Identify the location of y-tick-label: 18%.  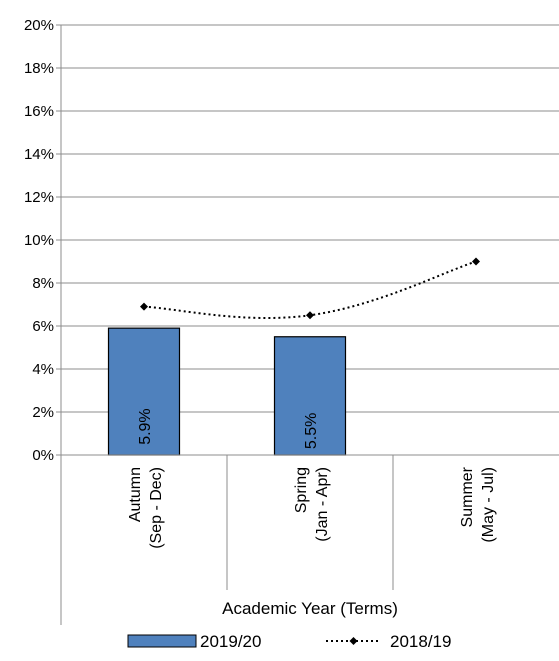
(39, 68).